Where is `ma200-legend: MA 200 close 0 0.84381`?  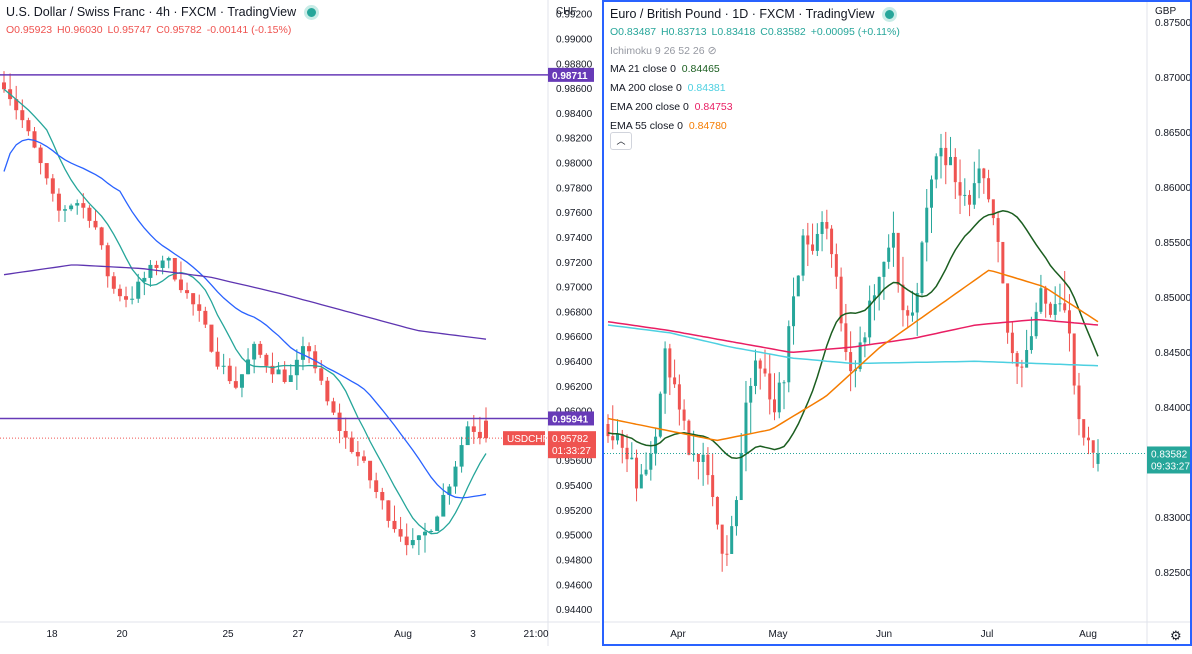
ma200-legend: MA 200 close 0 0.84381 is located at coordinates (668, 88).